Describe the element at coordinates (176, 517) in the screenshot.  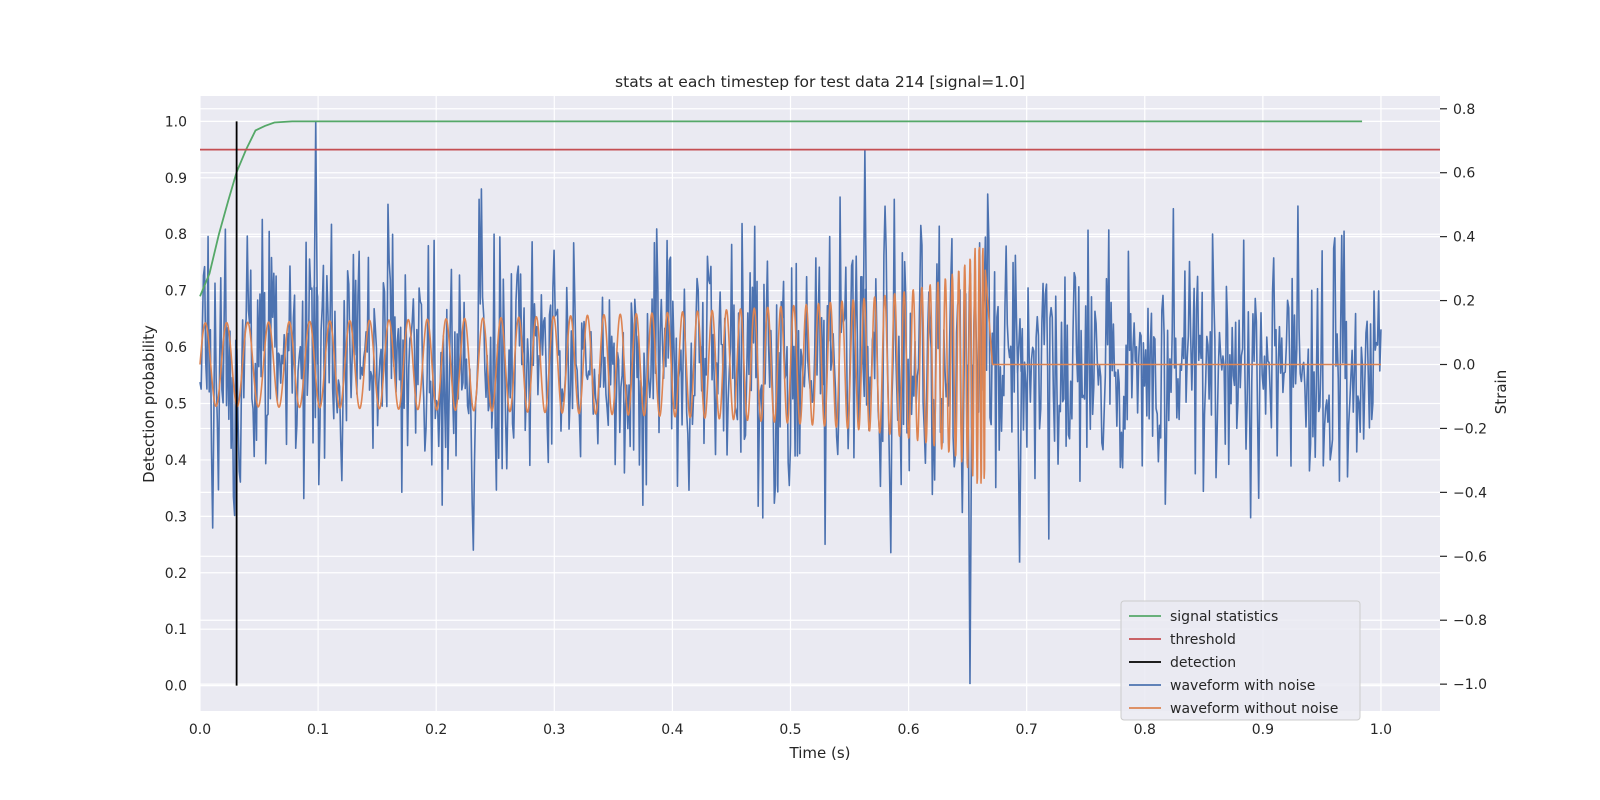
I see `left-y-tick-label: 0.3` at that location.